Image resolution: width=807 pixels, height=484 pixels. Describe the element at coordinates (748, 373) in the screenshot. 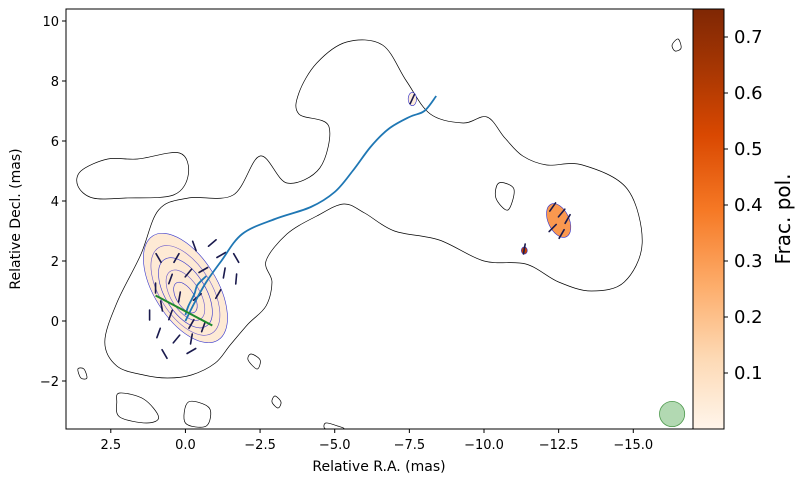

I see `colorbar-tick-label: 0.1` at that location.